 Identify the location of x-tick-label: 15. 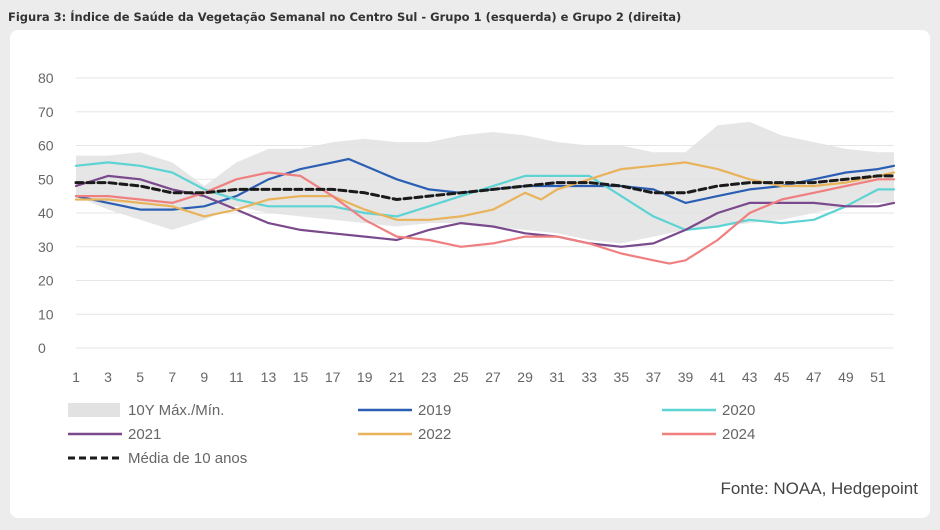
(301, 377).